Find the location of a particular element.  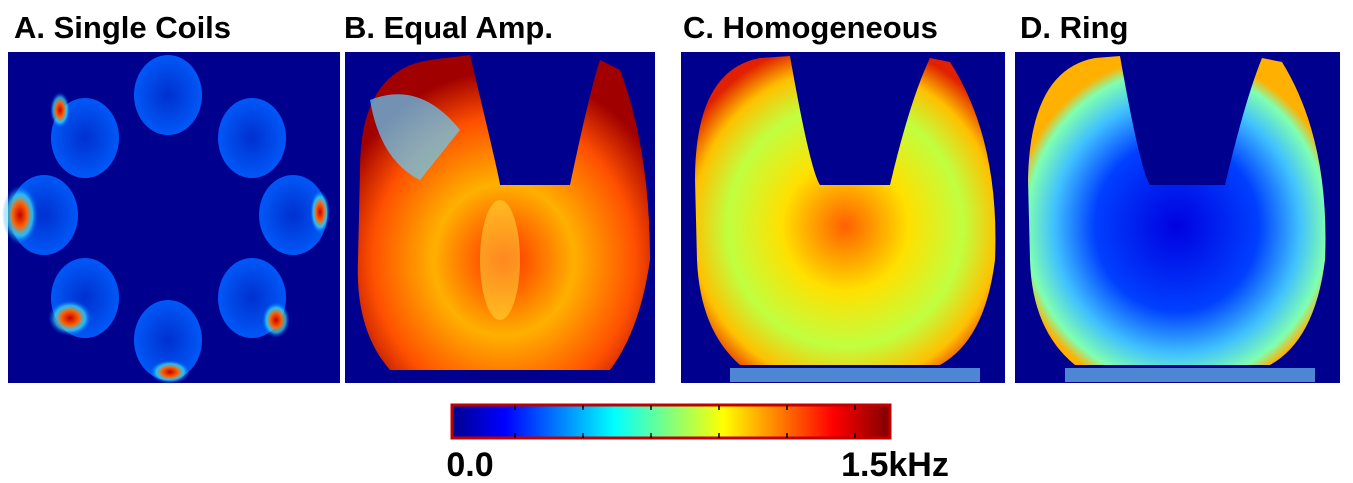

panel-title: D. Ring is located at coordinates (1074, 27).